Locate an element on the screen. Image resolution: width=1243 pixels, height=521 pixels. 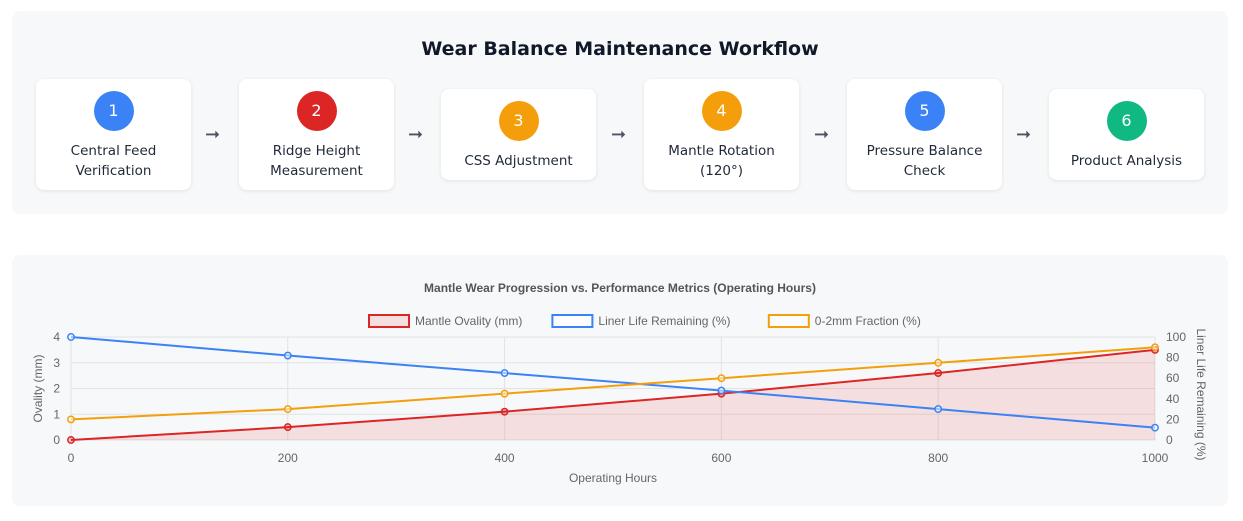
y2-tick-label: 100 is located at coordinates (1176, 337).